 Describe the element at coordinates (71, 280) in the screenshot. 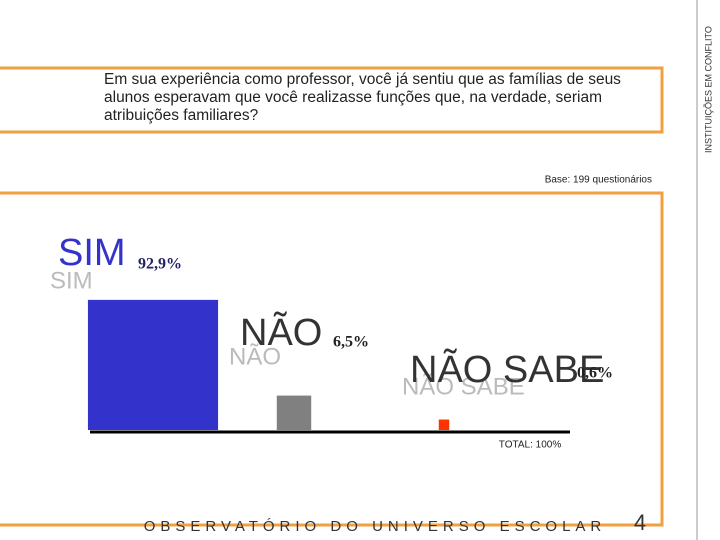

I see `category-shadow: SIM` at that location.